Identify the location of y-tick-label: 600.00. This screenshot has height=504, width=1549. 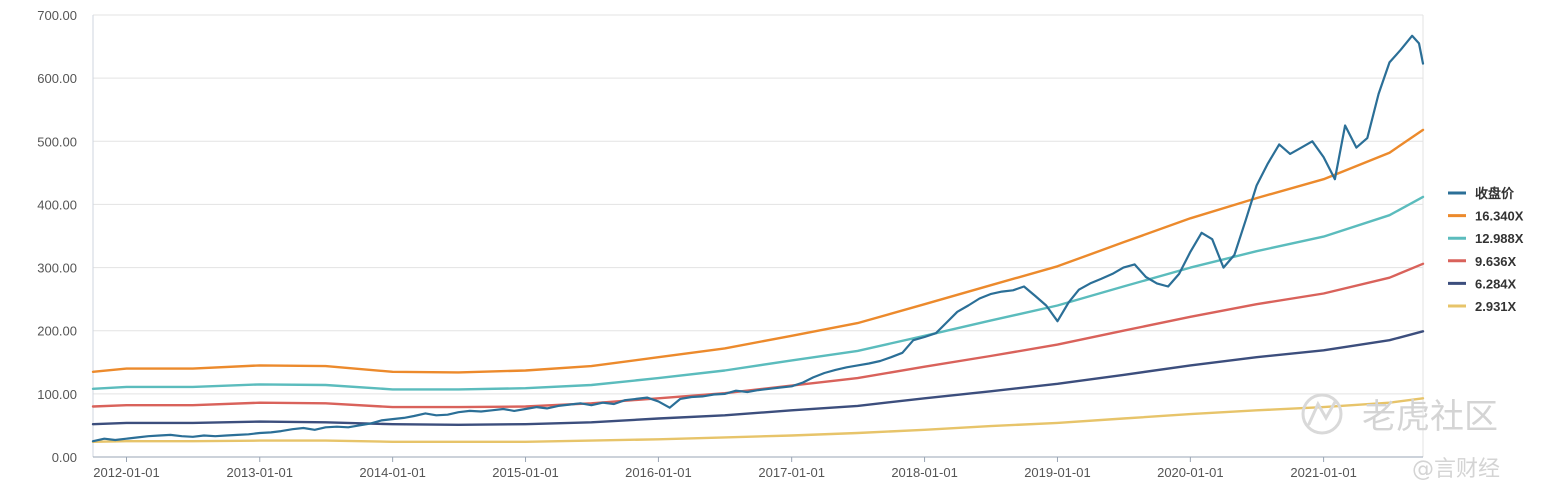
(57, 78).